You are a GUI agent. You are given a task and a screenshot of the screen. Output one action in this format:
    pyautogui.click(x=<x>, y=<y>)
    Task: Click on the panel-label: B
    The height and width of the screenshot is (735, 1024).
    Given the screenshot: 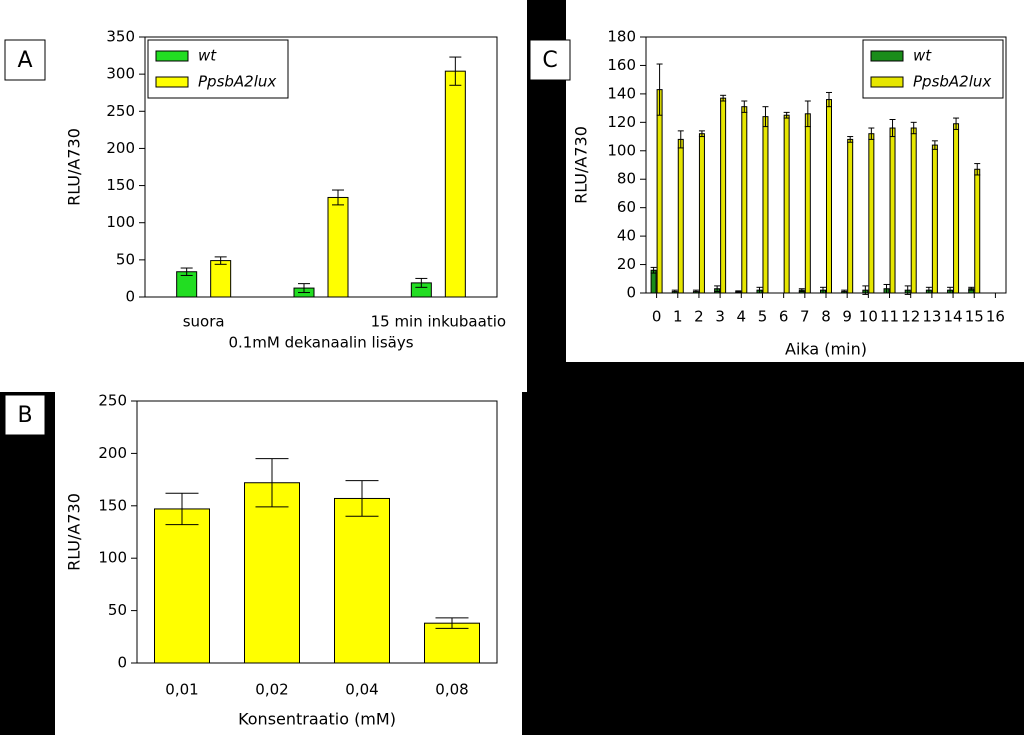 What is the action you would take?
    pyautogui.click(x=24, y=415)
    